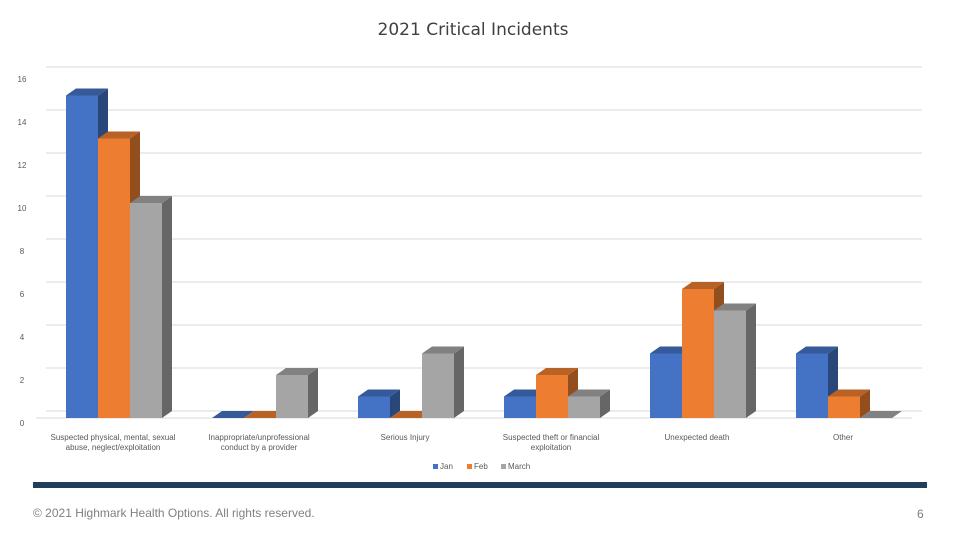 The height and width of the screenshot is (540, 960). Describe the element at coordinates (519, 466) in the screenshot. I see `legend-label: March` at that location.